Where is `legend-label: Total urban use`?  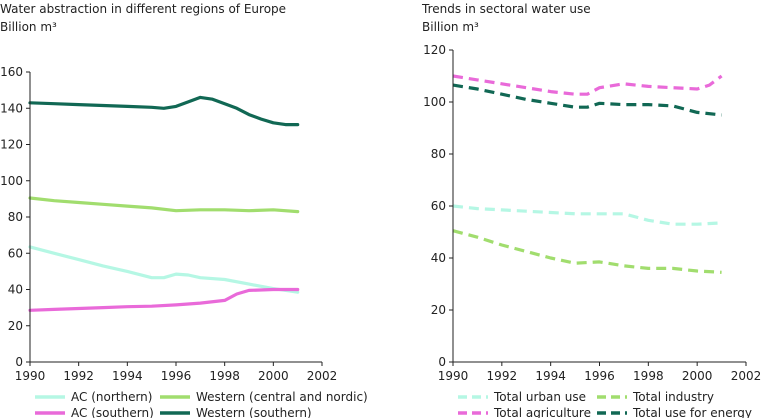
legend-label: Total urban use is located at coordinates (539, 397).